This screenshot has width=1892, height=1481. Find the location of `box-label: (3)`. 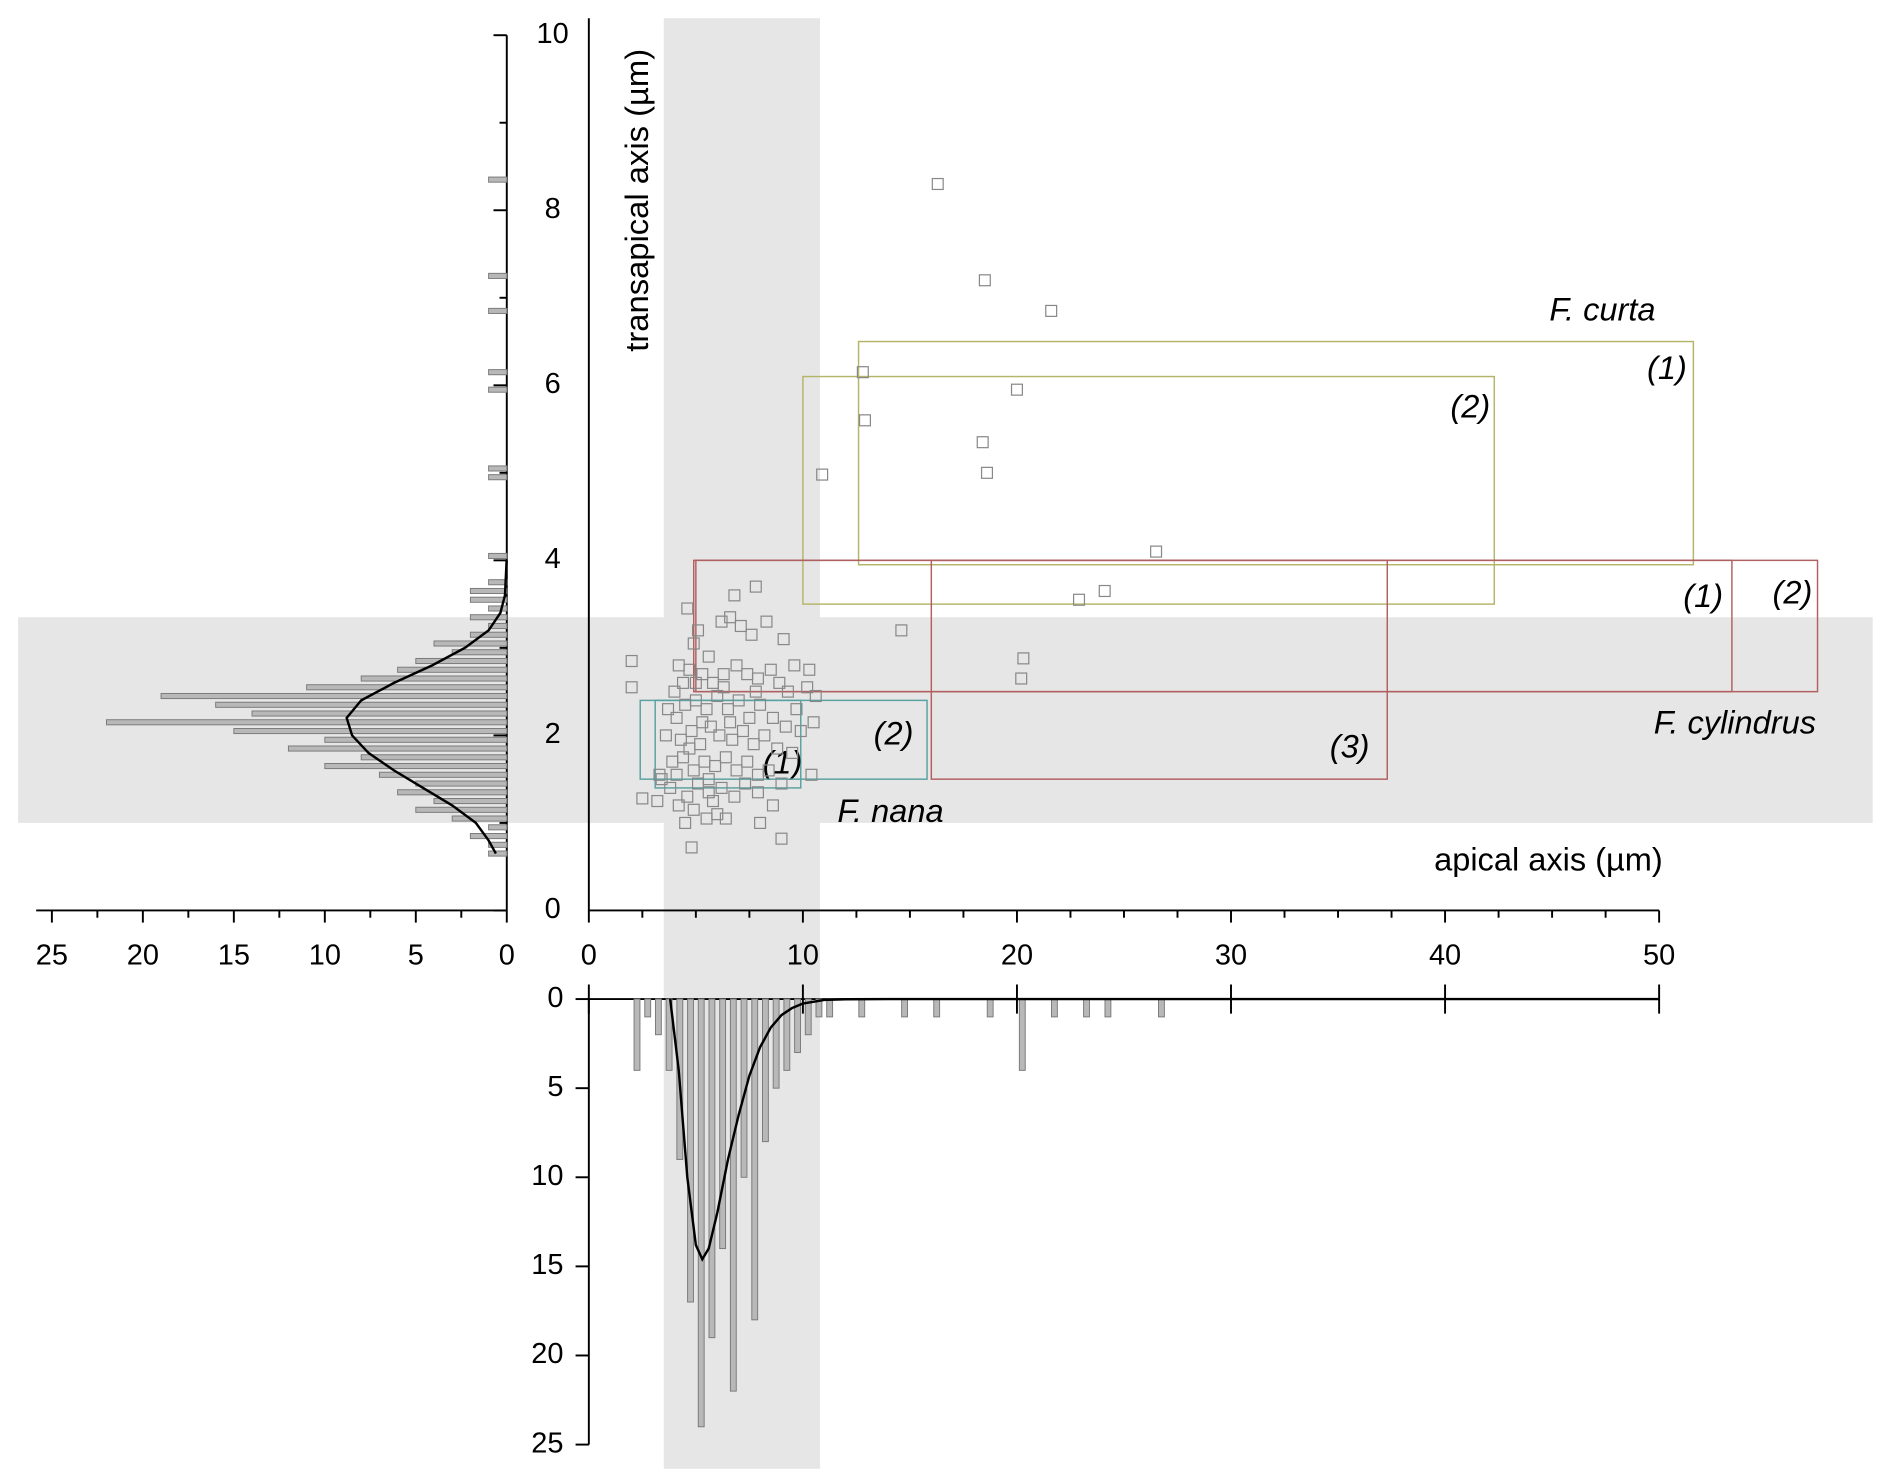

box-label: (3) is located at coordinates (1350, 746).